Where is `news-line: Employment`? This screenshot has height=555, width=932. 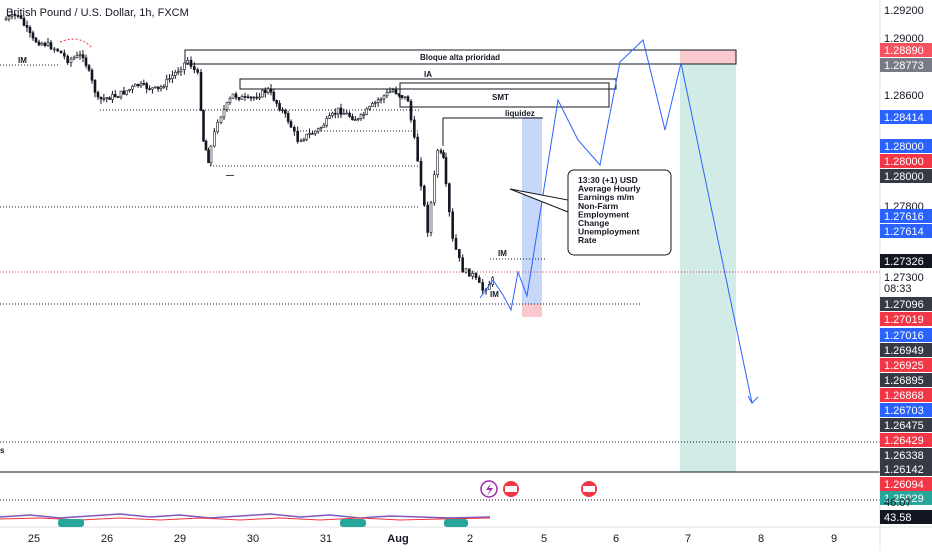
news-line: Employment is located at coordinates (603, 214).